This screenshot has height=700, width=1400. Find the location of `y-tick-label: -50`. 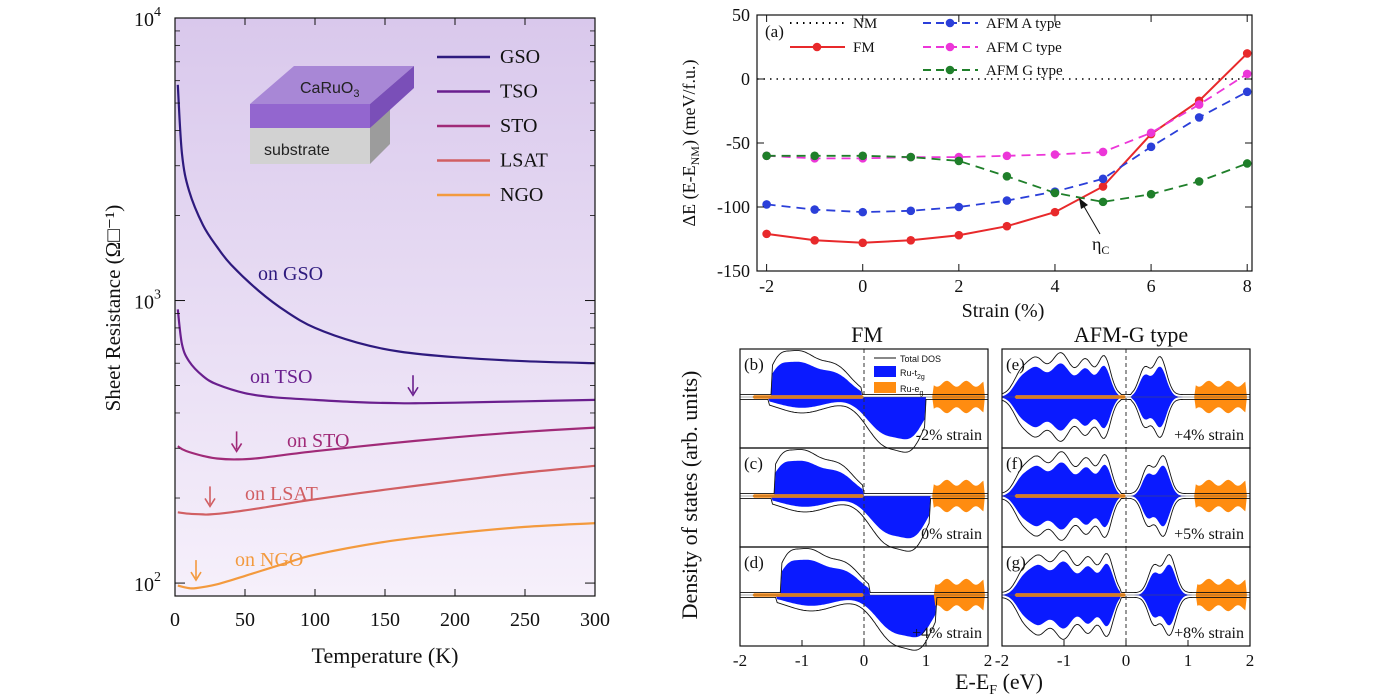

y-tick-label: -50 is located at coordinates (738, 143).